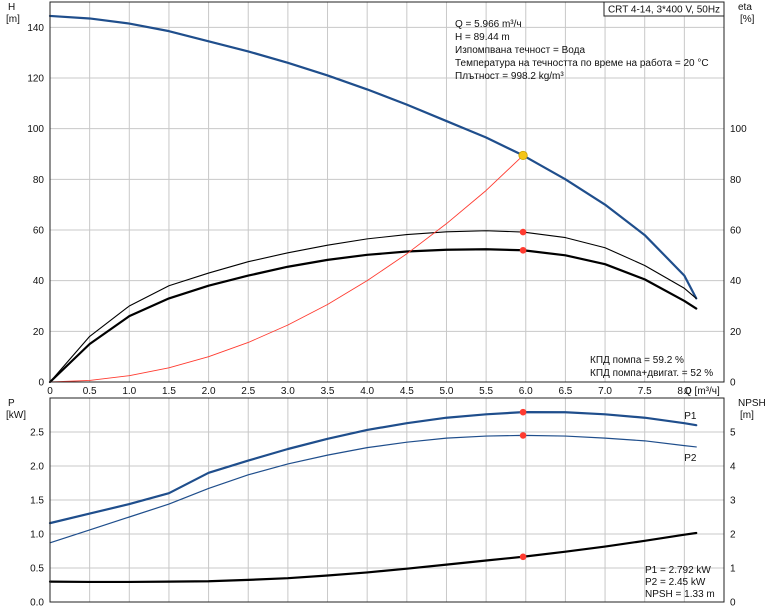  Describe the element at coordinates (11, 403) in the screenshot. I see `y-left-axis-label: P` at that location.